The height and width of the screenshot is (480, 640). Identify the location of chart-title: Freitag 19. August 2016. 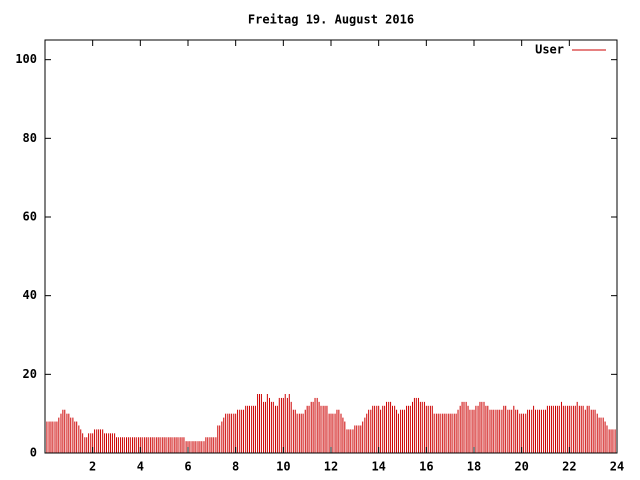
(331, 20).